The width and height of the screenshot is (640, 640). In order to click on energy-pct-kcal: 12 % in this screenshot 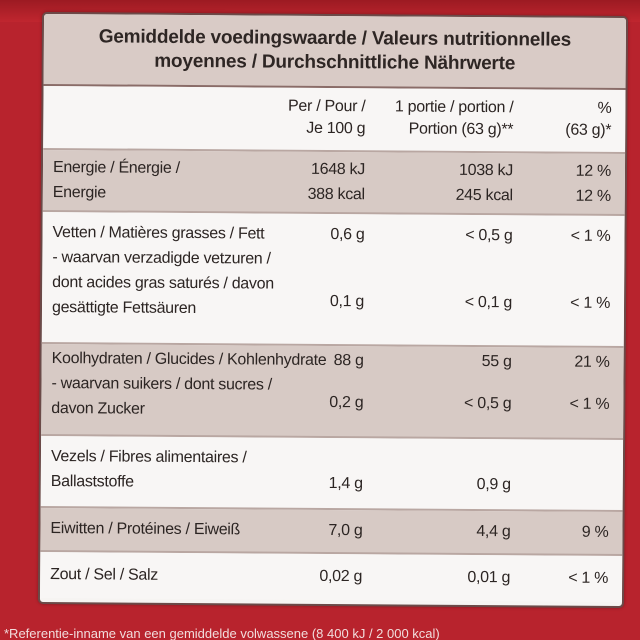, I will do `click(593, 196)`.